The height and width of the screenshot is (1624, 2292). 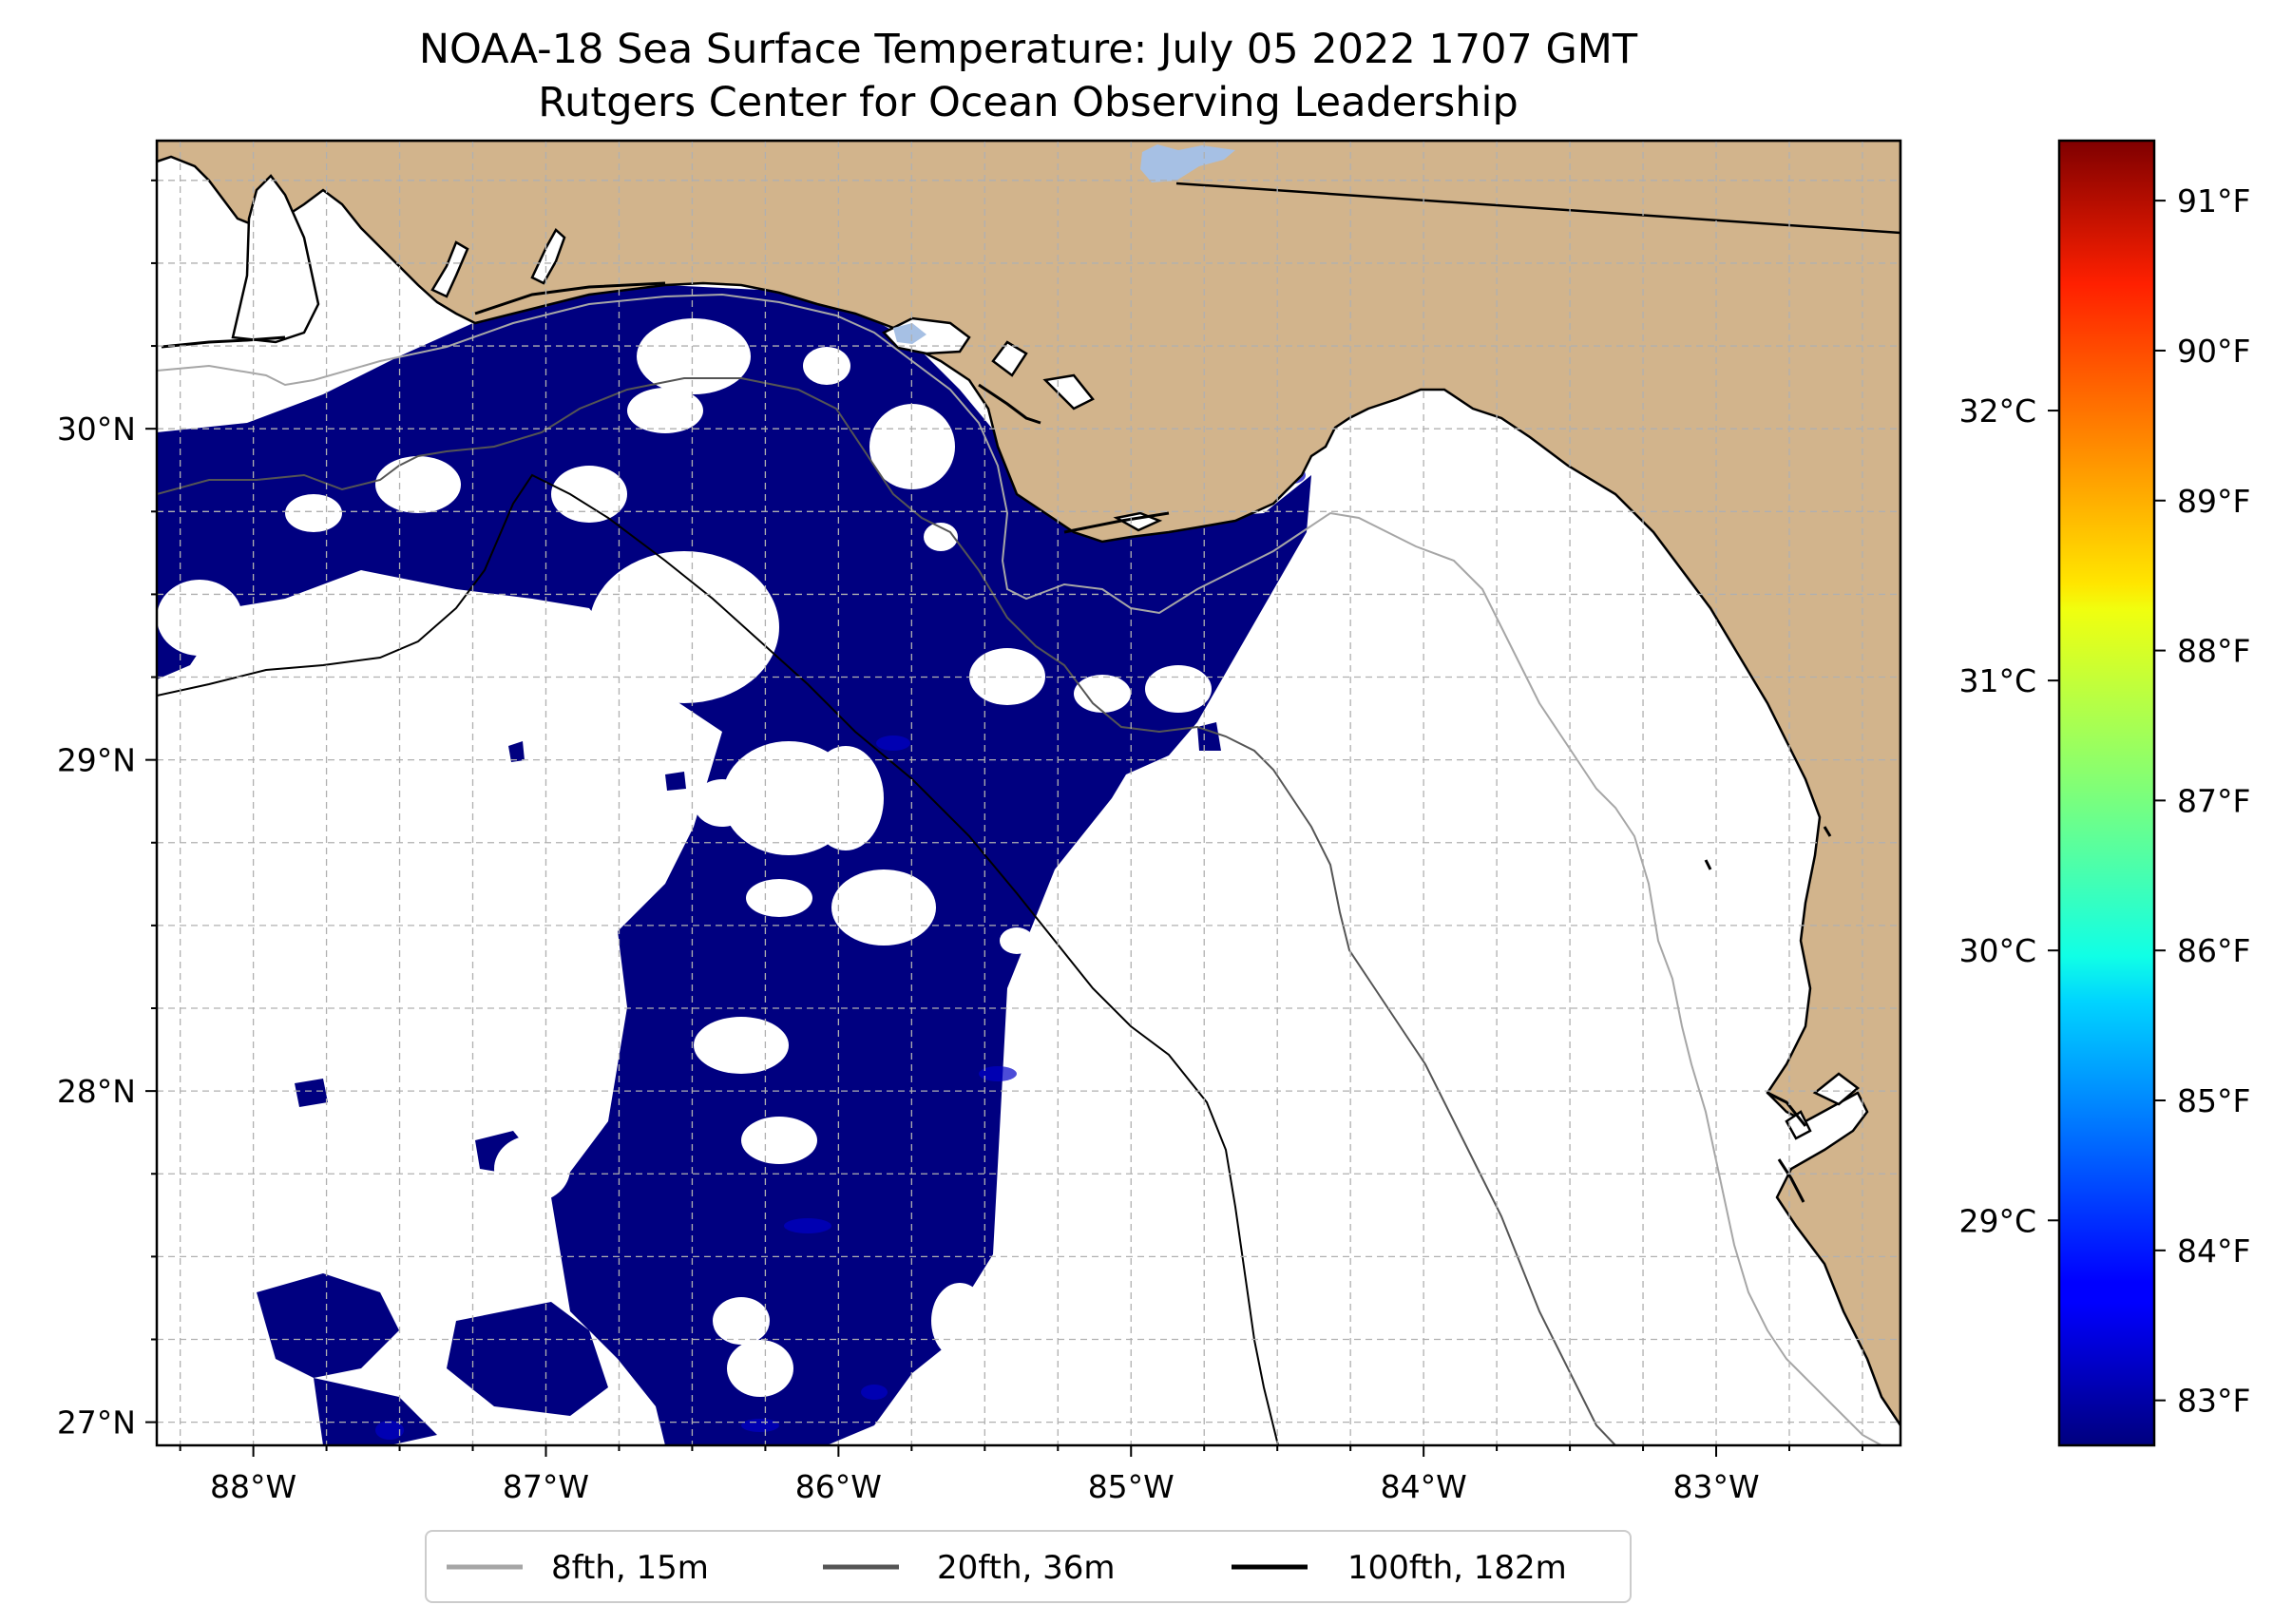 What do you see at coordinates (1424, 1486) in the screenshot?
I see `x-tick-label: 84°W` at bounding box center [1424, 1486].